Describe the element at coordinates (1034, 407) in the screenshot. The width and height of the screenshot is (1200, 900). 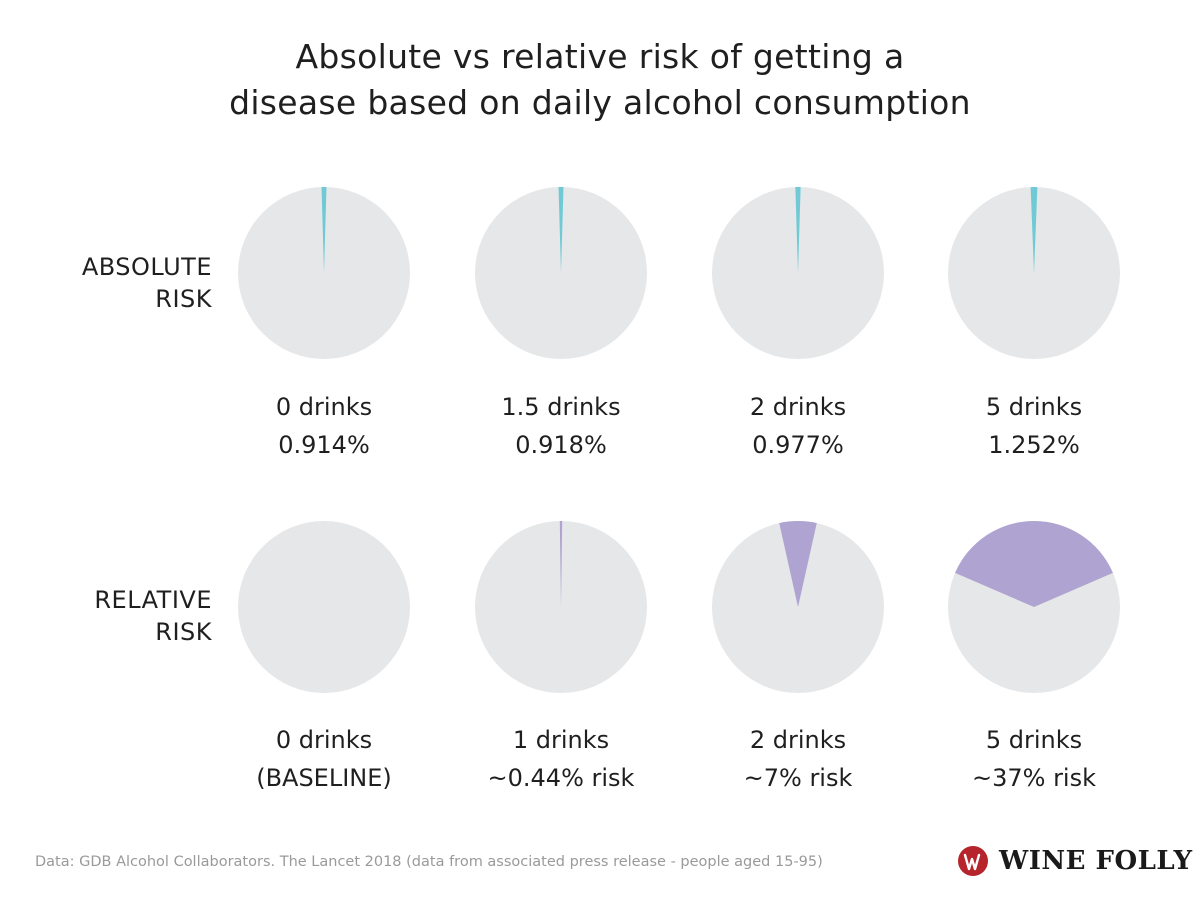
I see `absolute-pie-category-label-3: 5 drinks` at that location.